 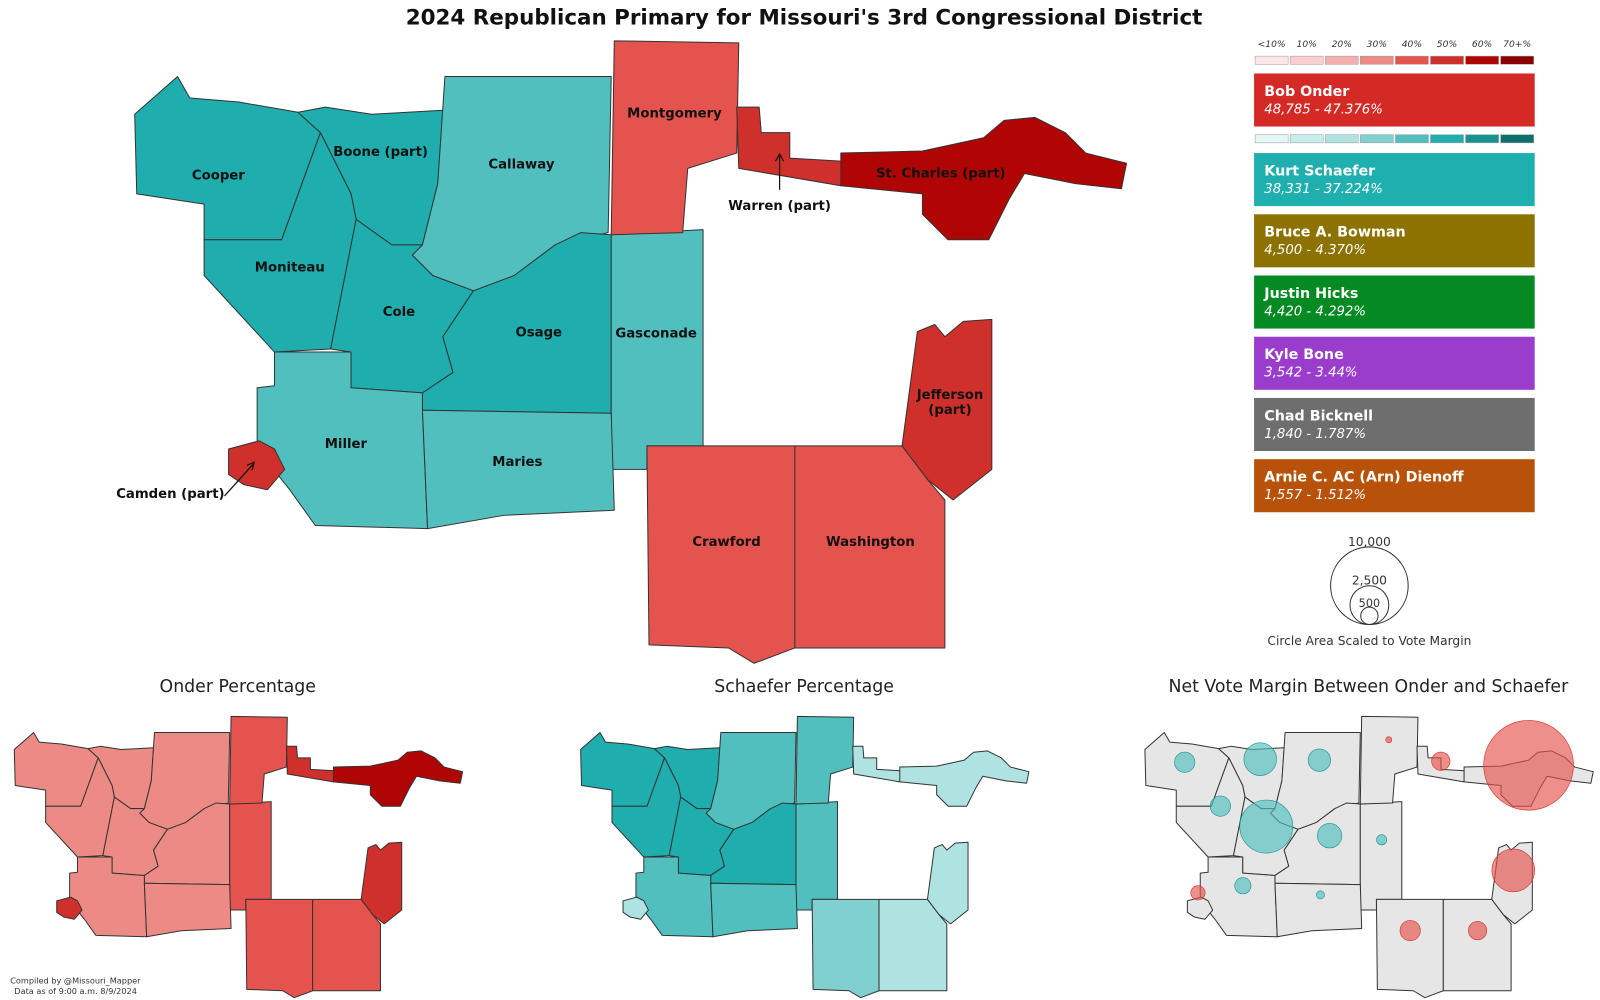 I want to click on scale-label: 60%, so click(x=1482, y=44).